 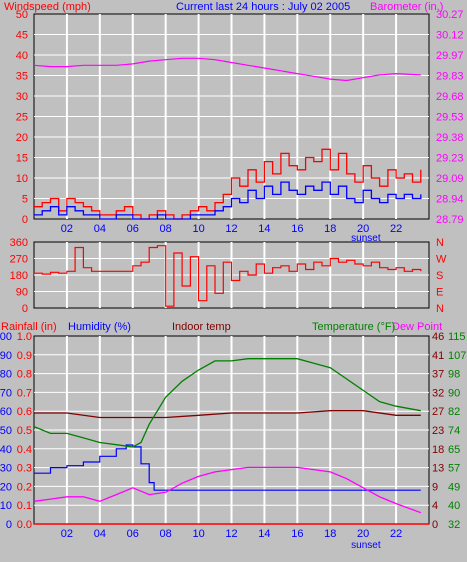 I want to click on humidity-tick-2: 20, so click(x=6, y=487).